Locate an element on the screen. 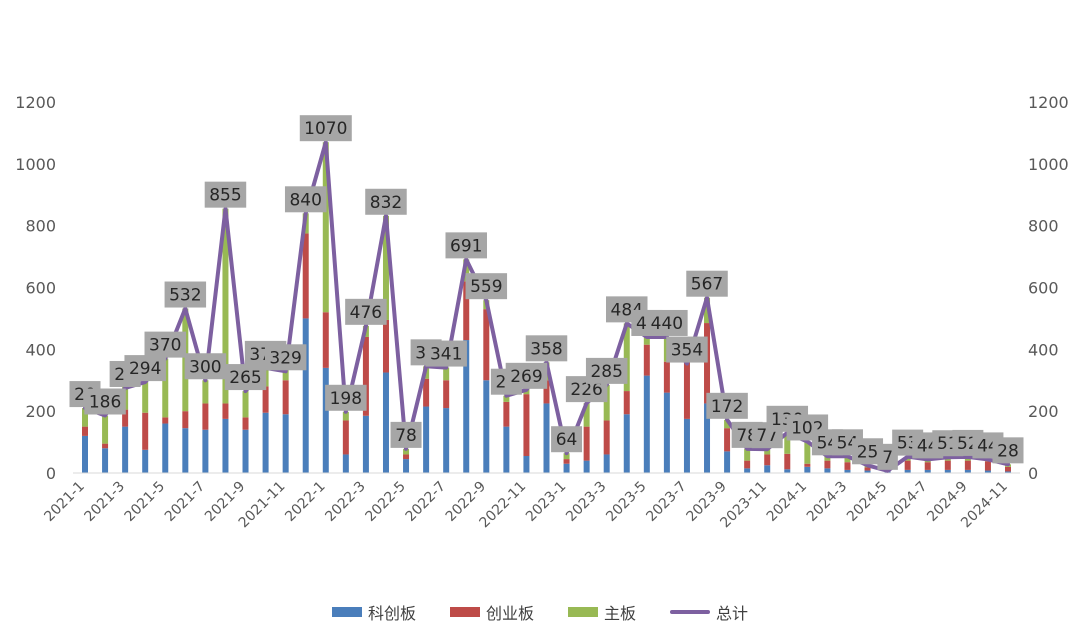  data-label-text: 559 is located at coordinates (486, 287).